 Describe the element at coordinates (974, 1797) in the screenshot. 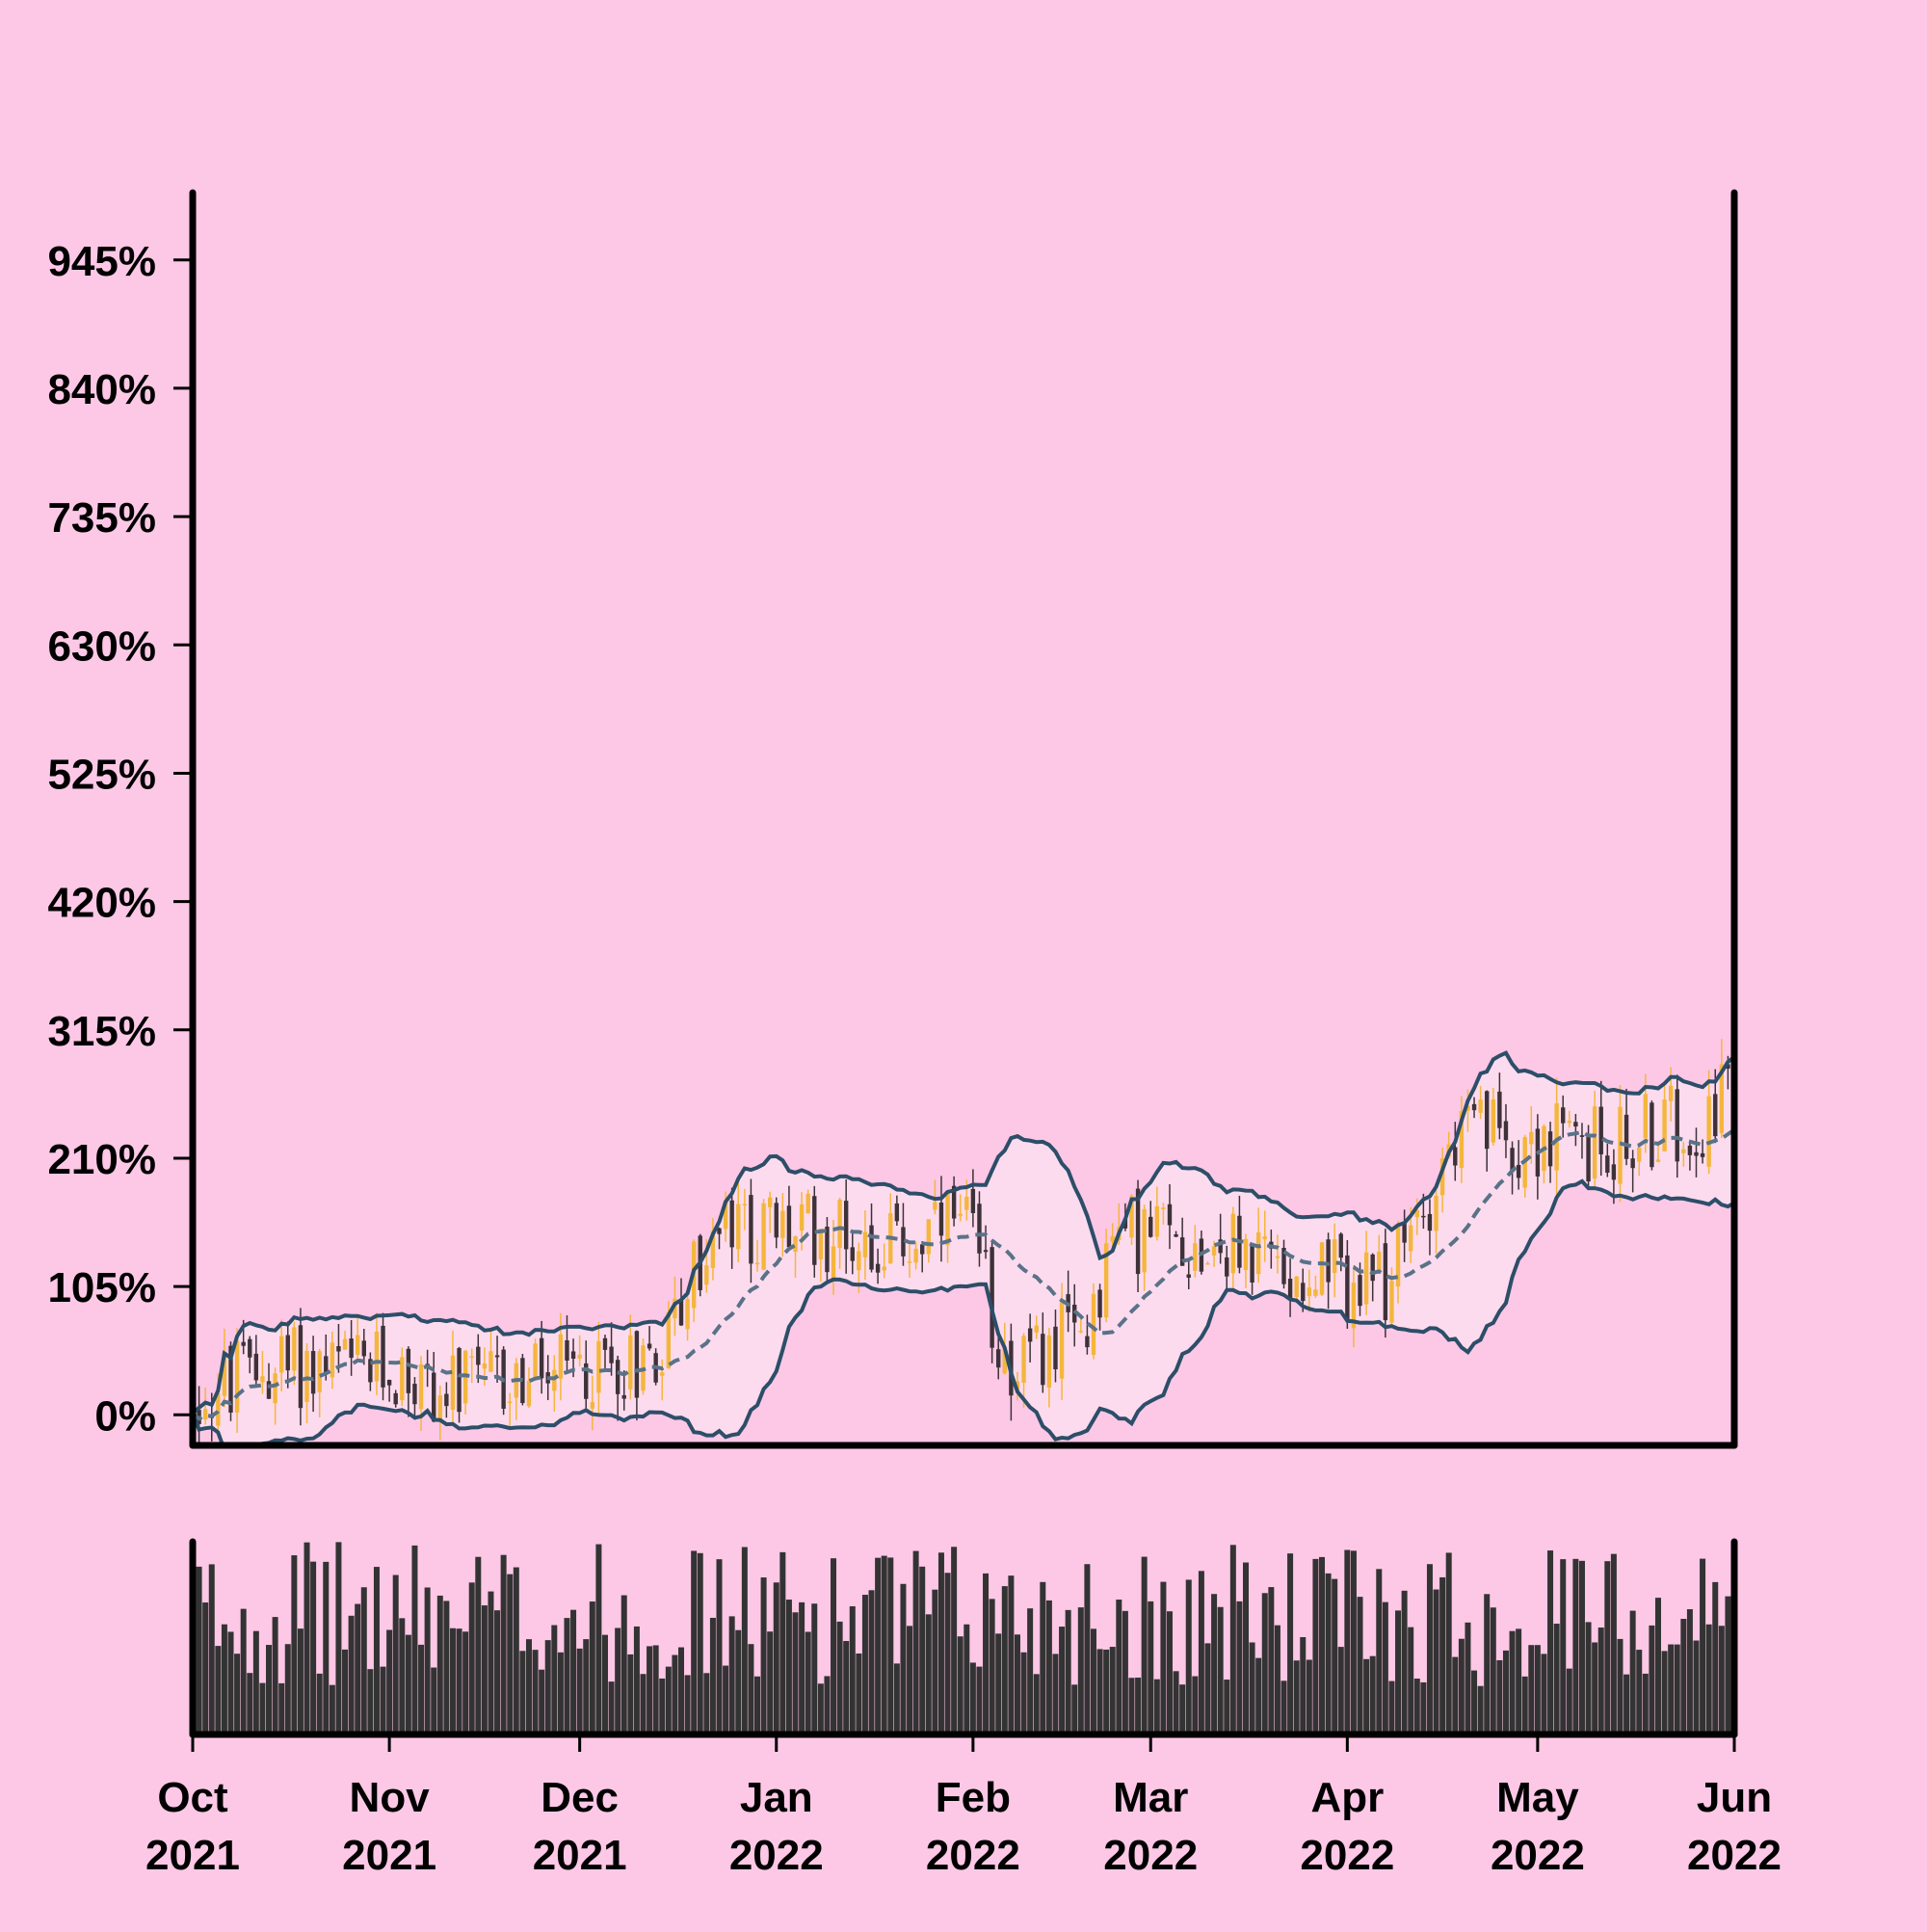

I see `x-tick-label-month: Feb` at that location.